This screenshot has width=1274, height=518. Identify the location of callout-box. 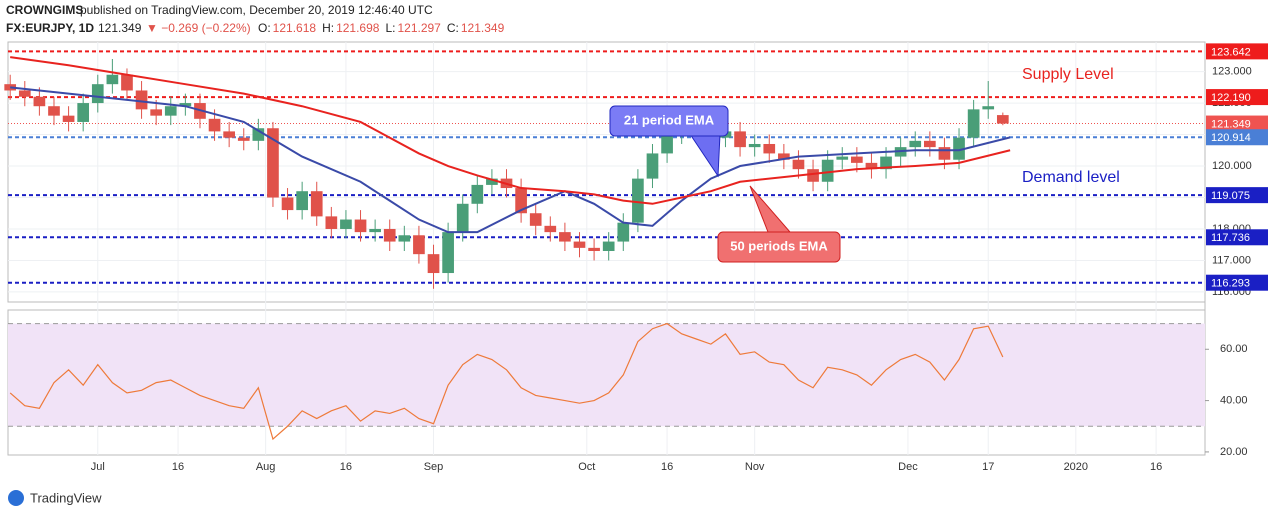
(669, 121).